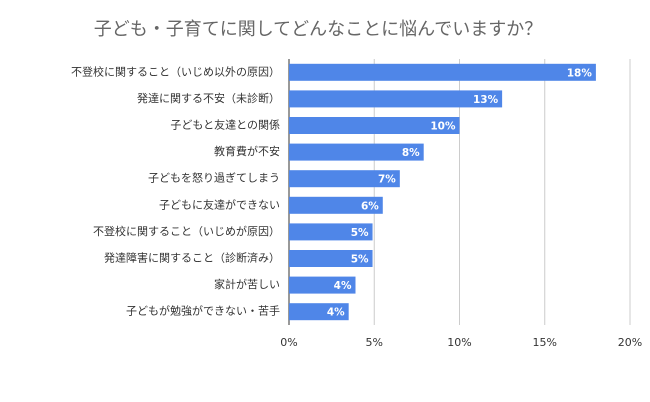  What do you see at coordinates (214, 178) in the screenshot?
I see `y-tick-label: 子どもを怒り過ぎてしまう` at bounding box center [214, 178].